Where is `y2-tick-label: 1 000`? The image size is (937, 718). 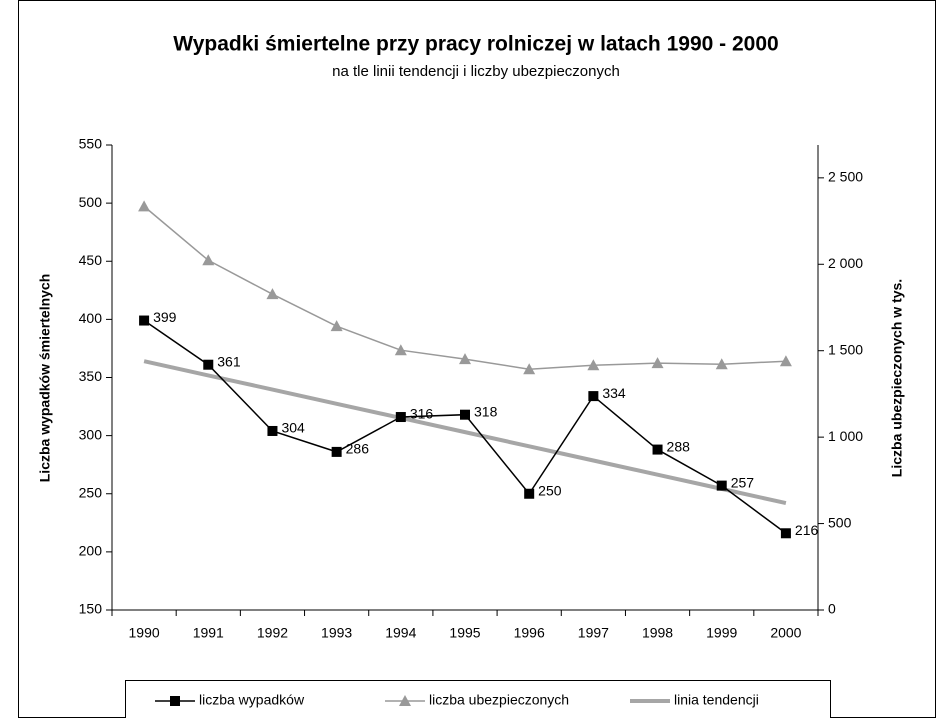 y2-tick-label: 1 000 is located at coordinates (845, 436).